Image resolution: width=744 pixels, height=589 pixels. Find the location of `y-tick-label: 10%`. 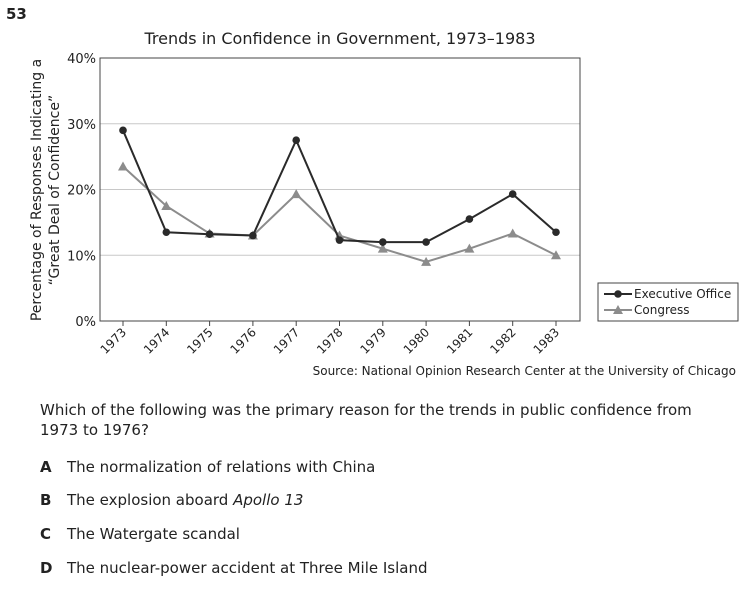

y-tick-label: 10% is located at coordinates (81, 256).